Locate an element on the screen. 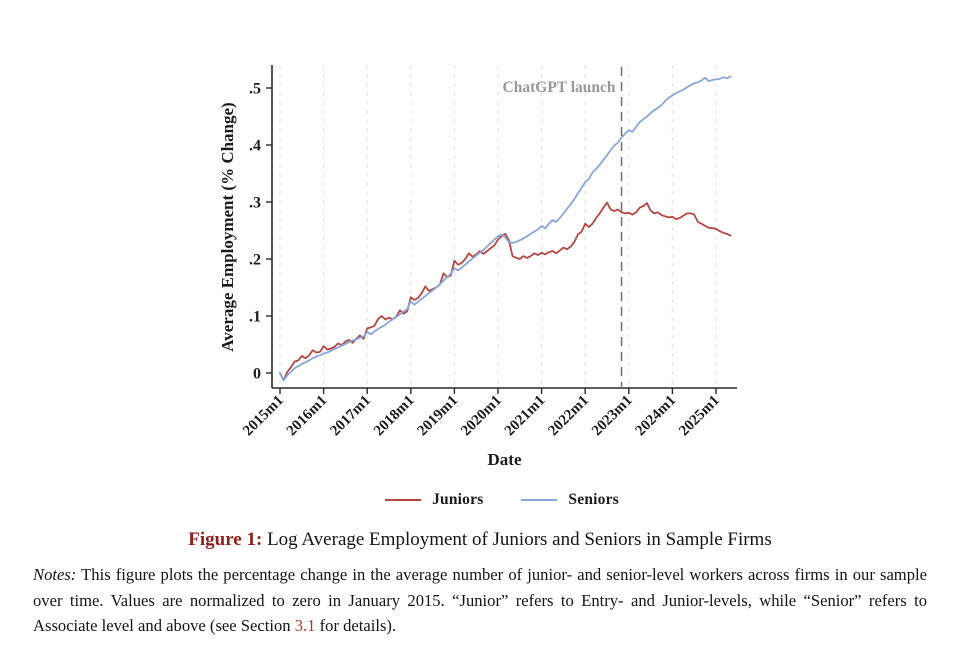  notes-text-end: for details). is located at coordinates (356, 625).